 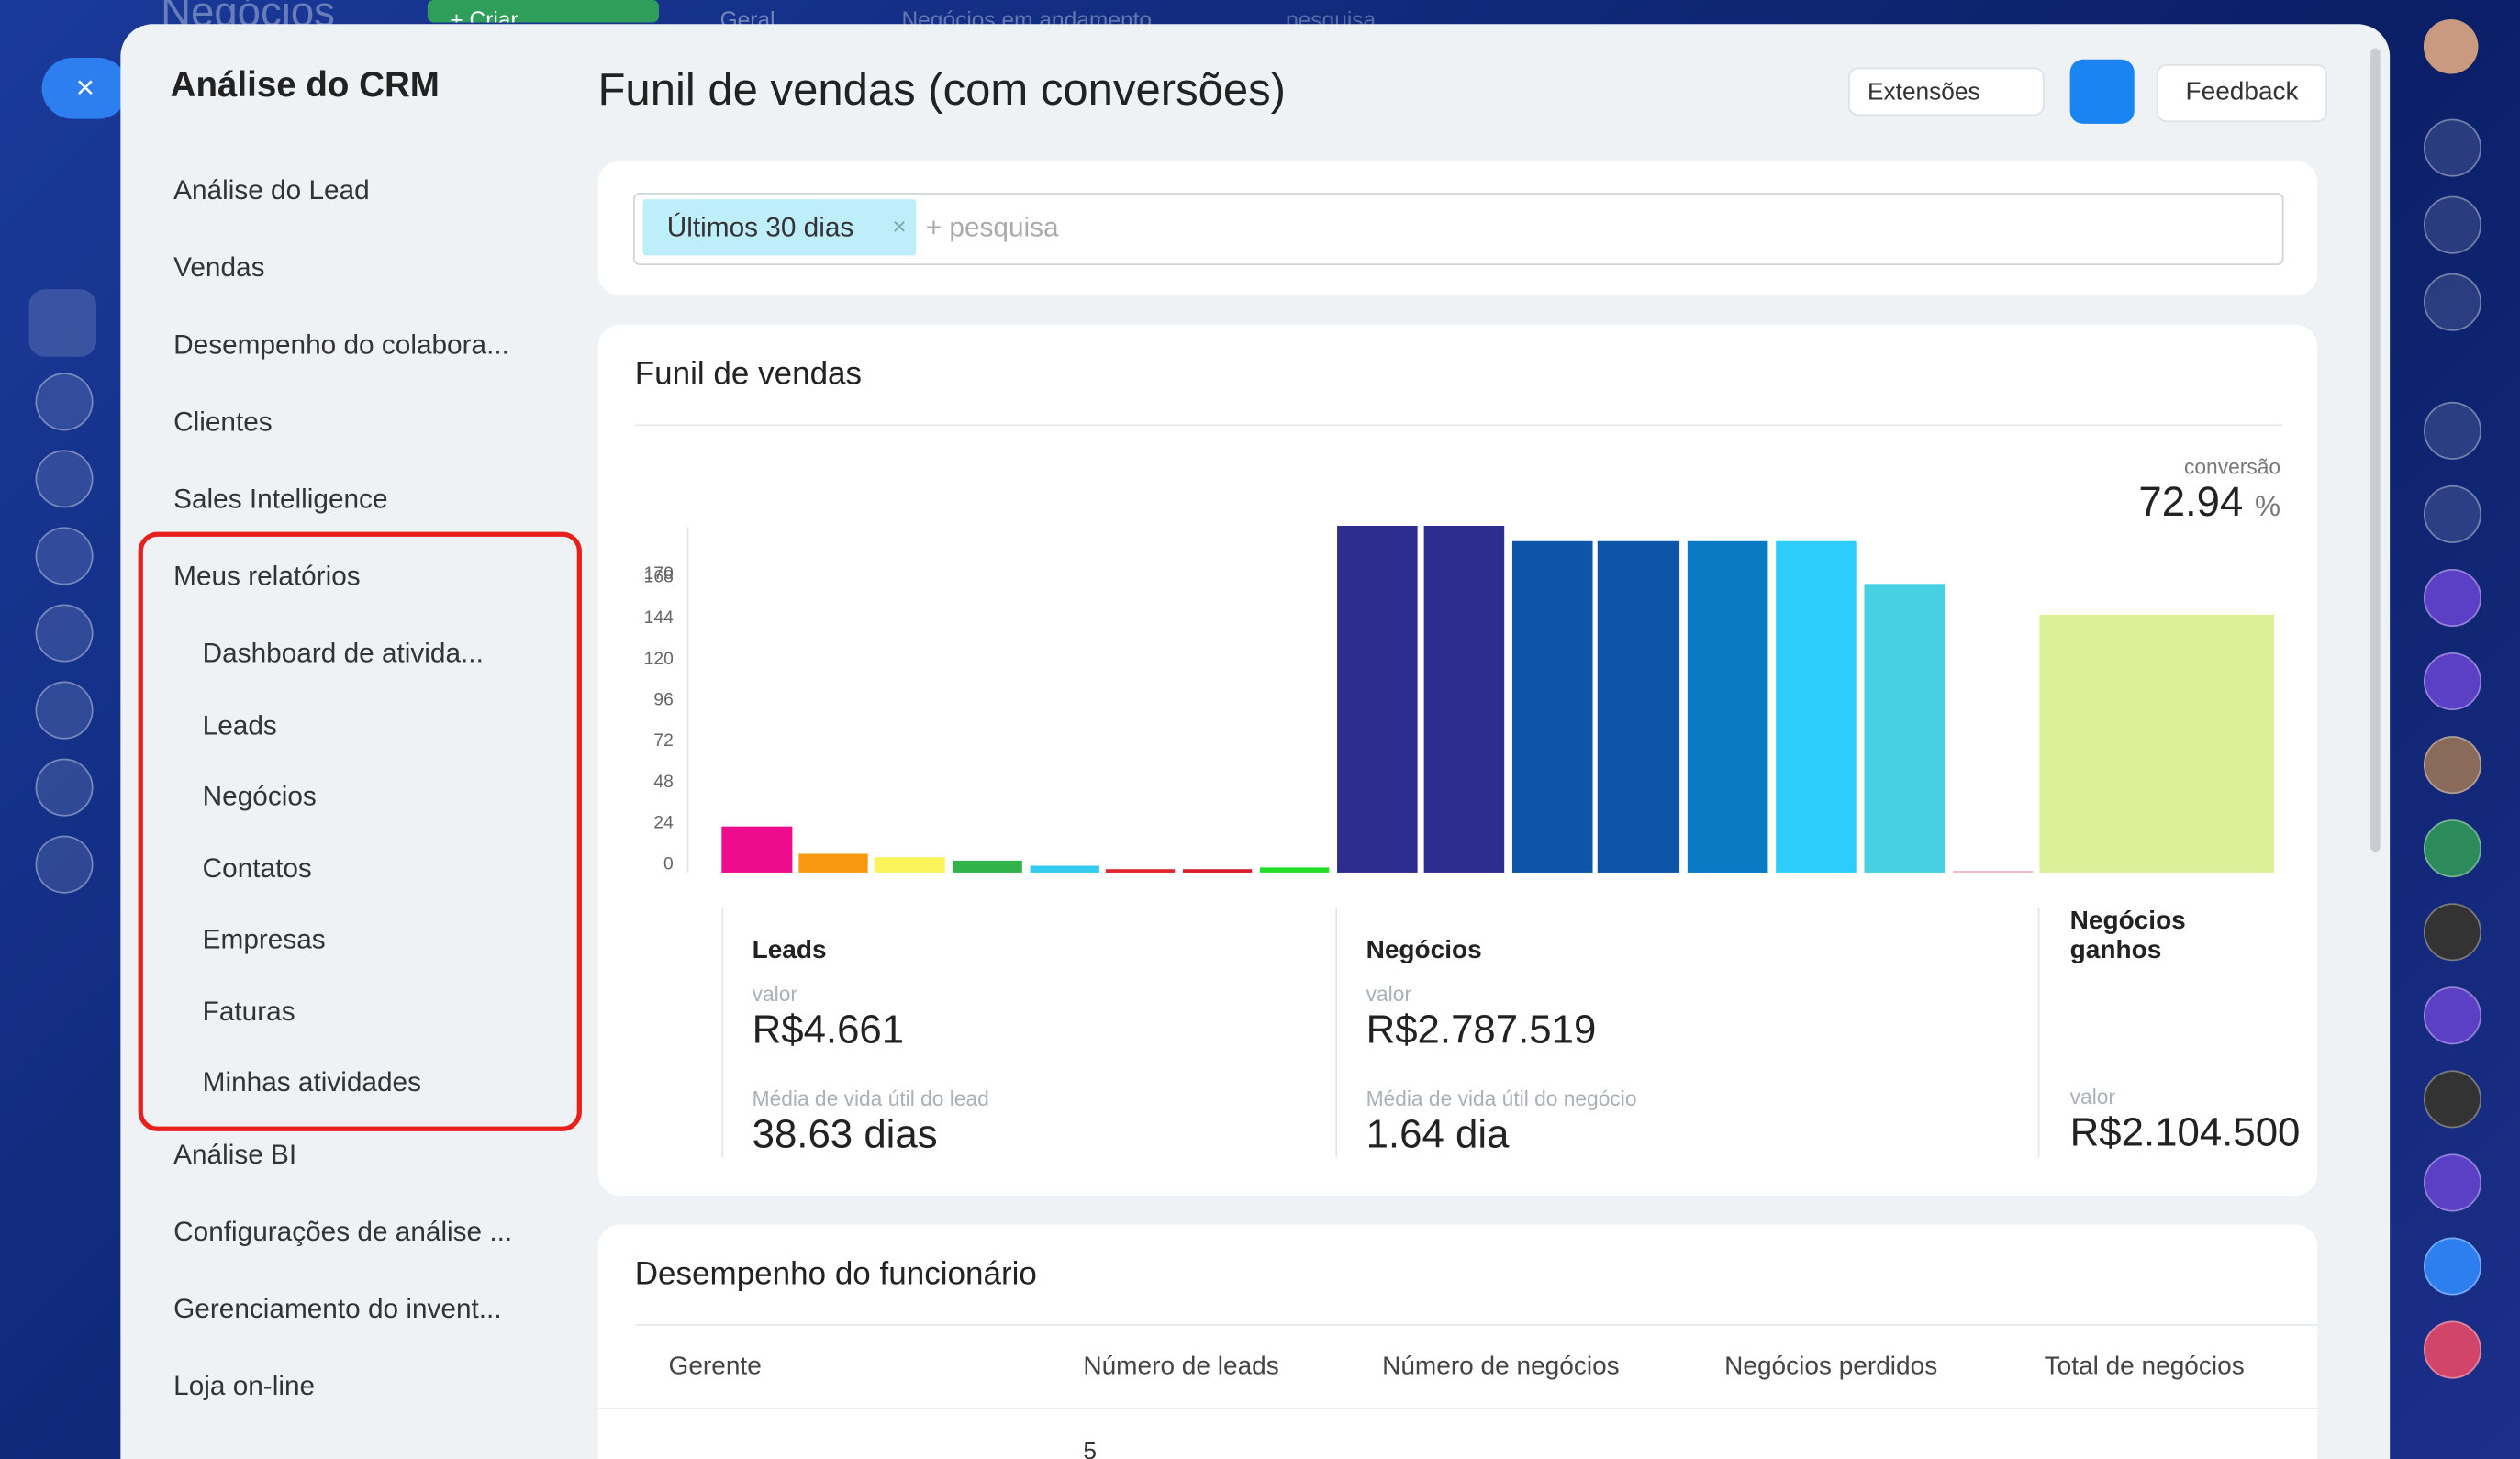 What do you see at coordinates (239, 725) in the screenshot?
I see `menu-item: Leads` at bounding box center [239, 725].